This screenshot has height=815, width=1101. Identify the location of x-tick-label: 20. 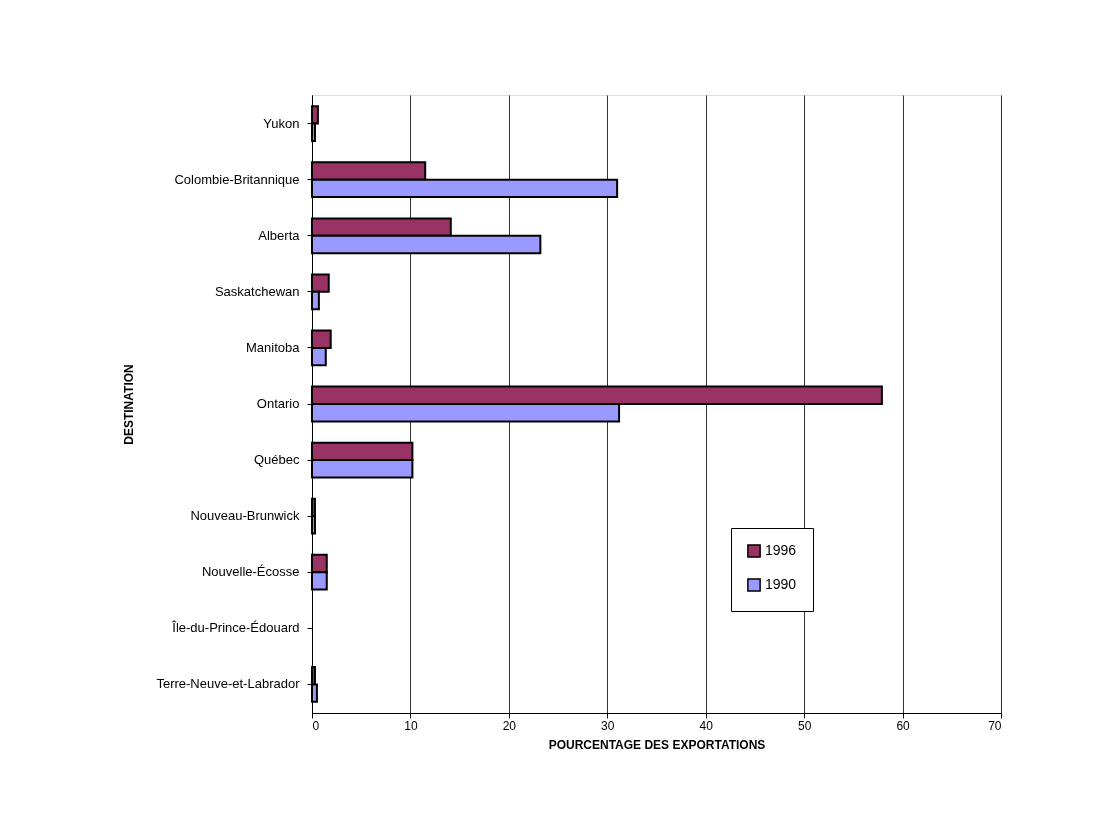
(509, 725).